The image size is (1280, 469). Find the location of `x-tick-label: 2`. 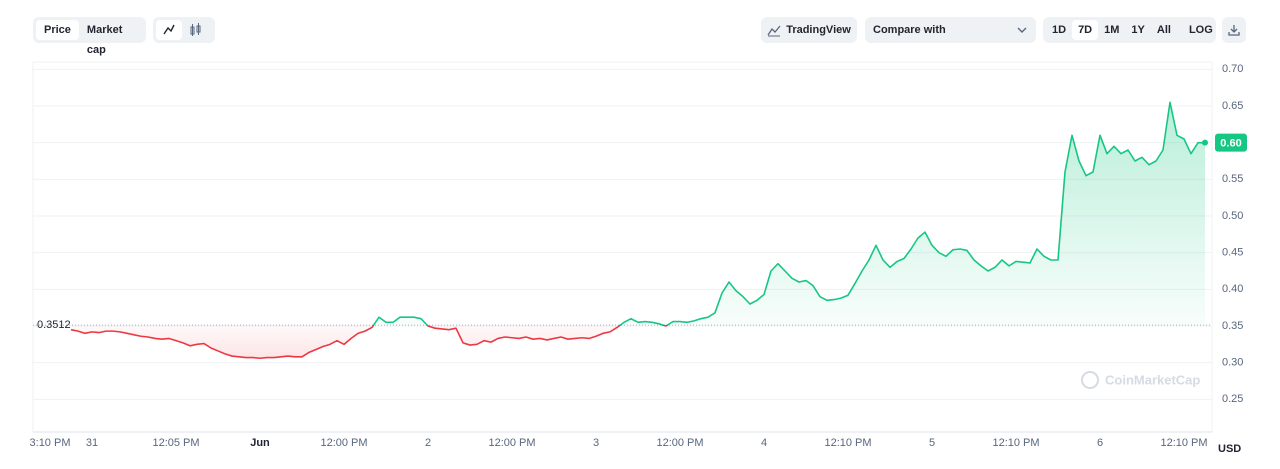

x-tick-label: 2 is located at coordinates (428, 443).